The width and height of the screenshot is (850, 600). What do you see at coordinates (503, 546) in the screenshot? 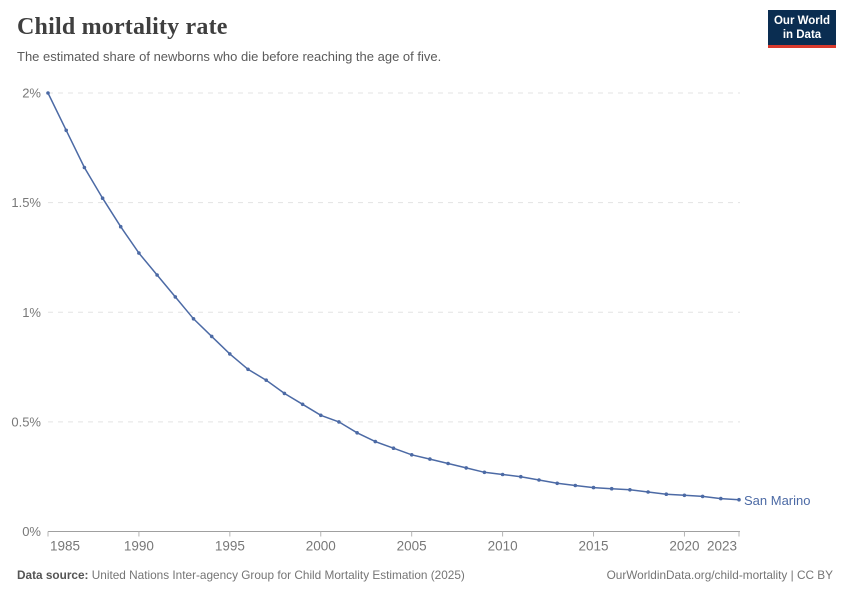
I see `x-tick-label: 2010` at bounding box center [503, 546].